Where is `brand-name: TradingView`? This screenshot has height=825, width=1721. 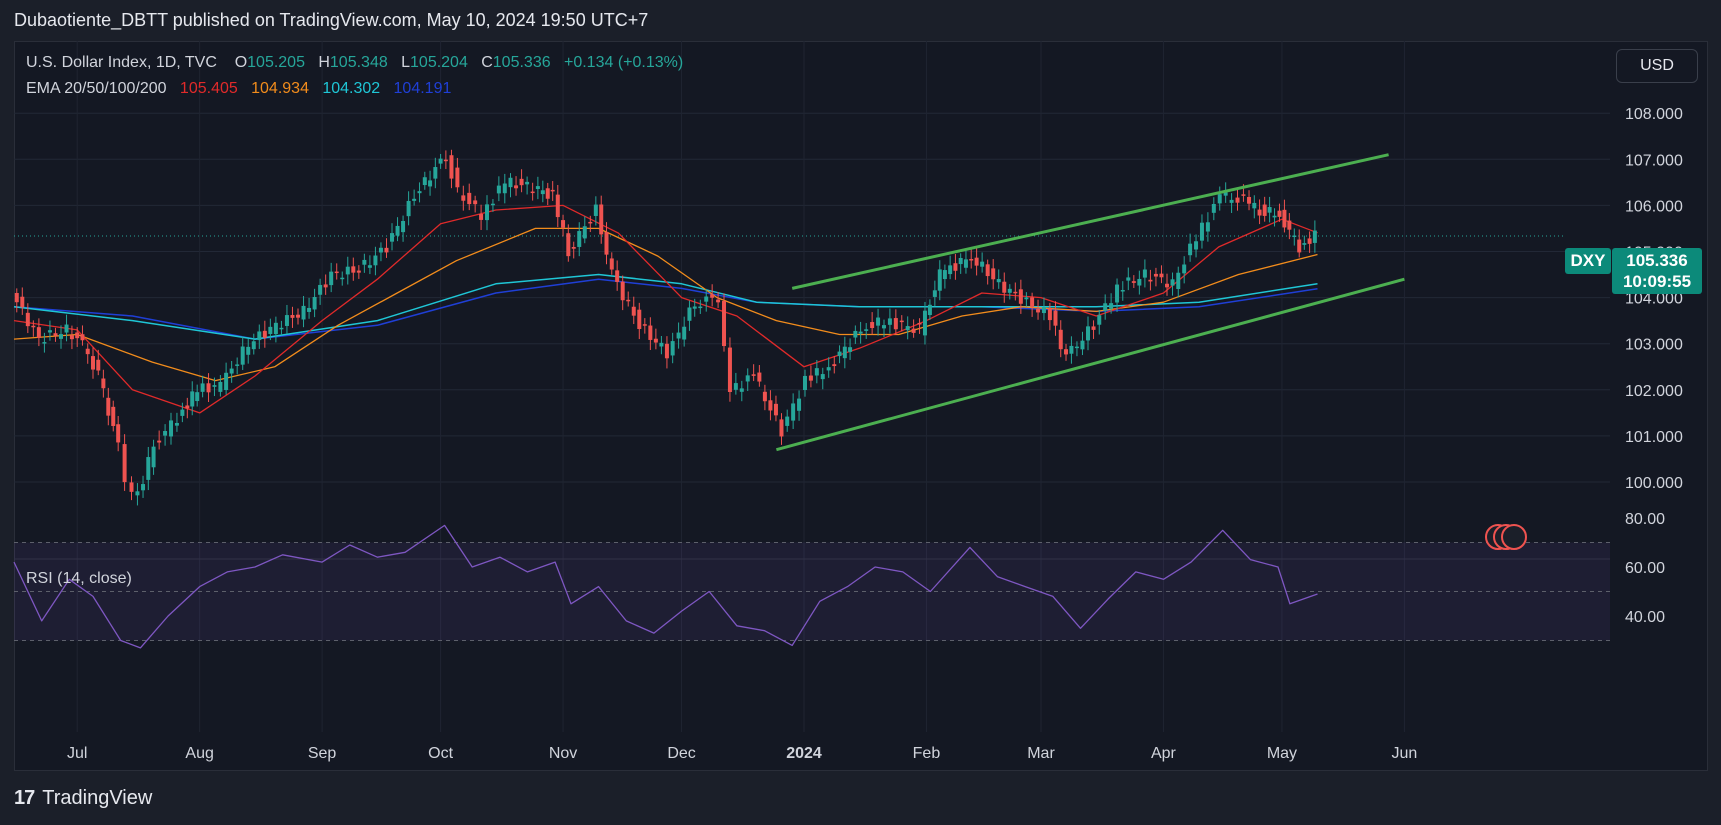
brand-name: TradingView is located at coordinates (97, 798).